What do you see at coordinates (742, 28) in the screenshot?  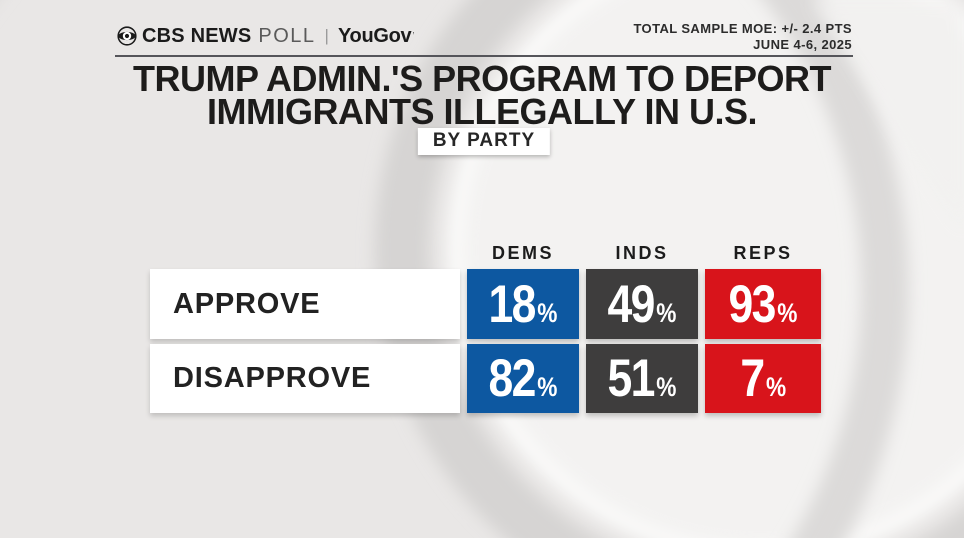 I see `moe-line: TOTAL SAMPLE MOE: +/- 2.4 PTS` at bounding box center [742, 28].